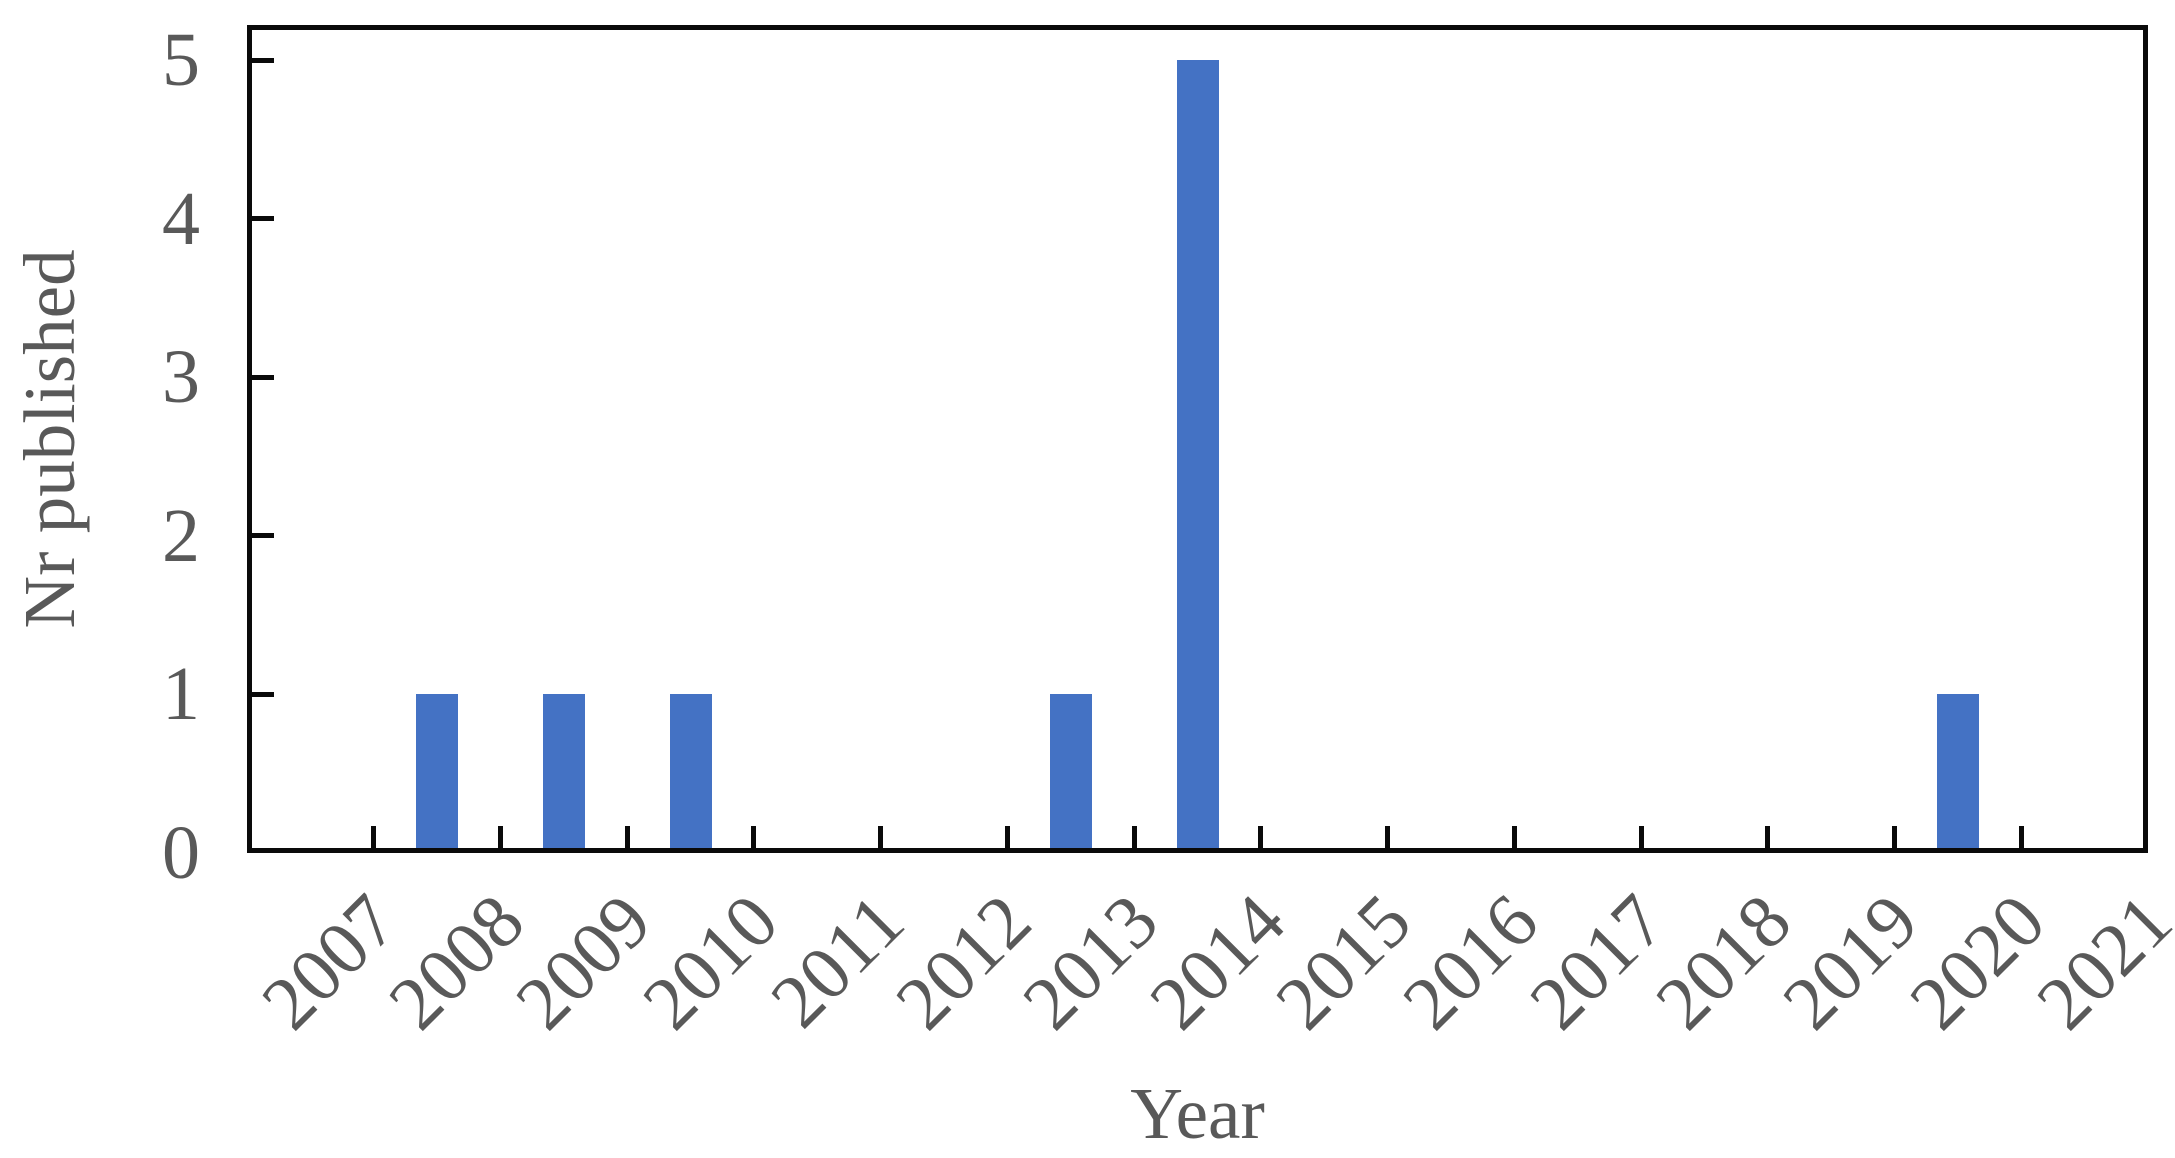 This screenshot has height=1158, width=2175. I want to click on x-axis-title: Year, so click(1197, 1113).